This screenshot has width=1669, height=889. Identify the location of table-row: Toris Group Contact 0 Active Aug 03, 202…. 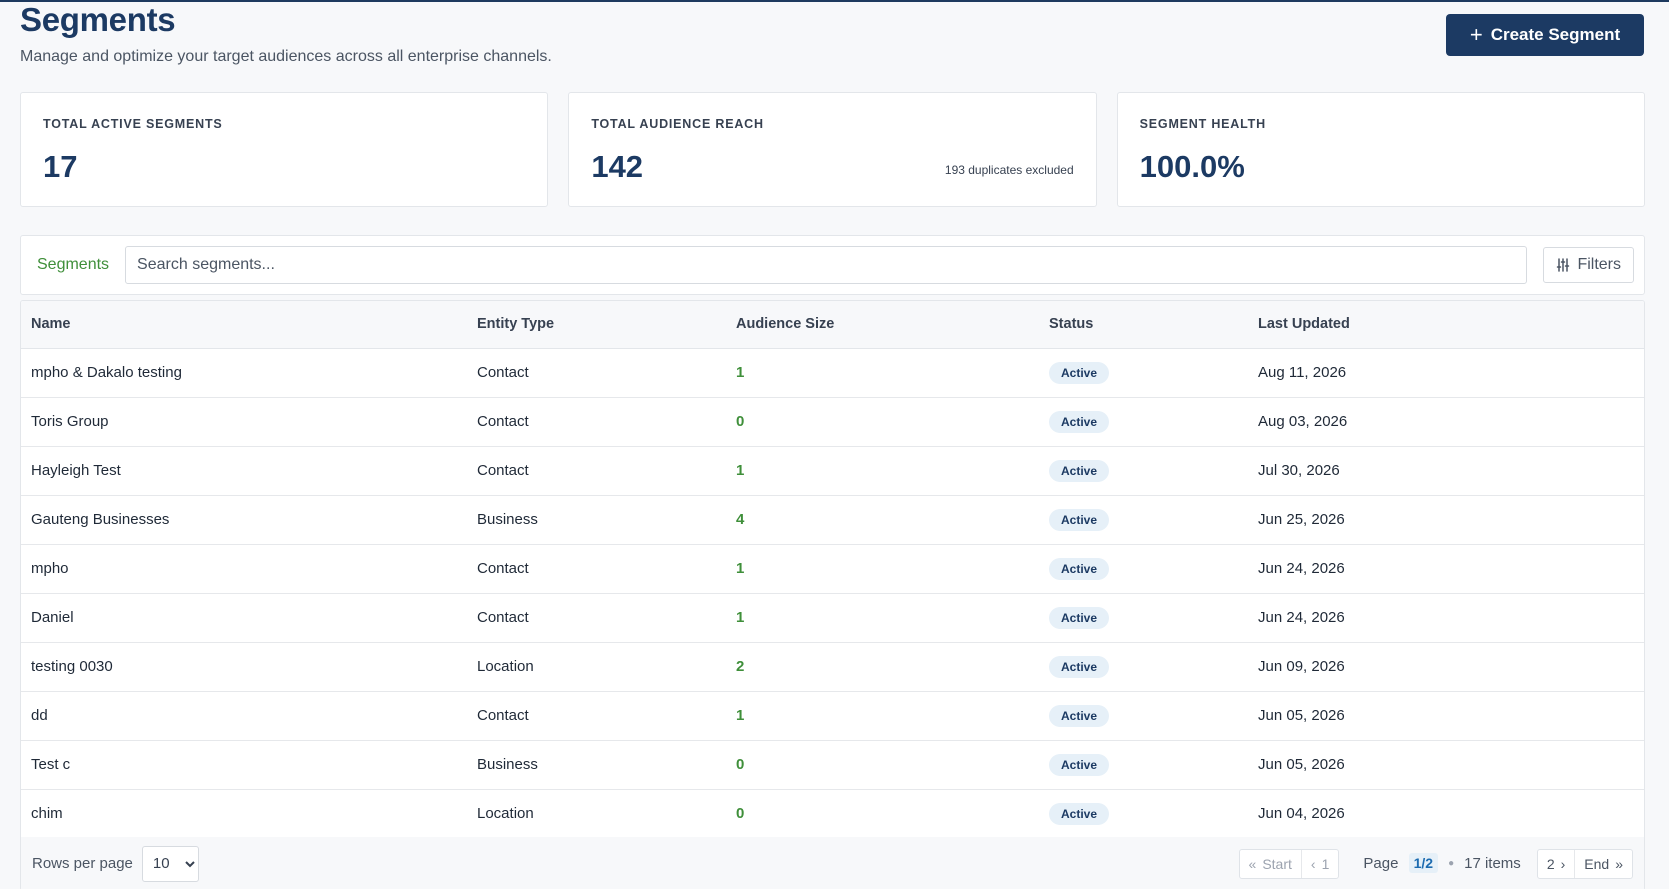
(832, 422).